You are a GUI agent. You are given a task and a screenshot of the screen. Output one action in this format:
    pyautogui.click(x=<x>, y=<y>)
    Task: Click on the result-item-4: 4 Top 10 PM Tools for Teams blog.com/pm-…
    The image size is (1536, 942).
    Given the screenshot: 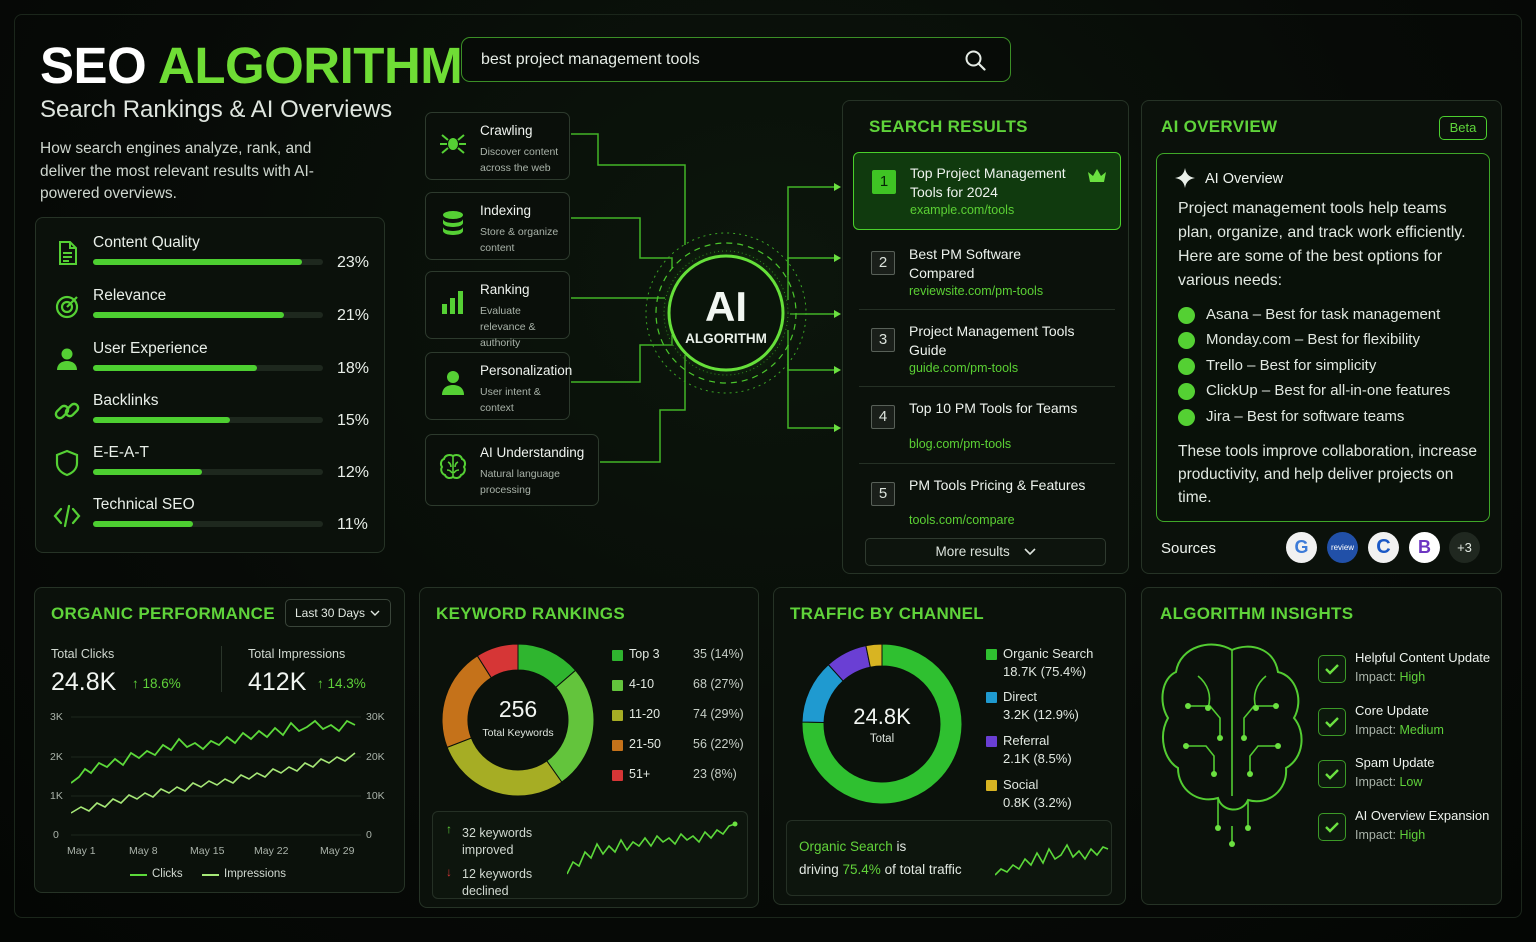 What is the action you would take?
    pyautogui.click(x=987, y=427)
    